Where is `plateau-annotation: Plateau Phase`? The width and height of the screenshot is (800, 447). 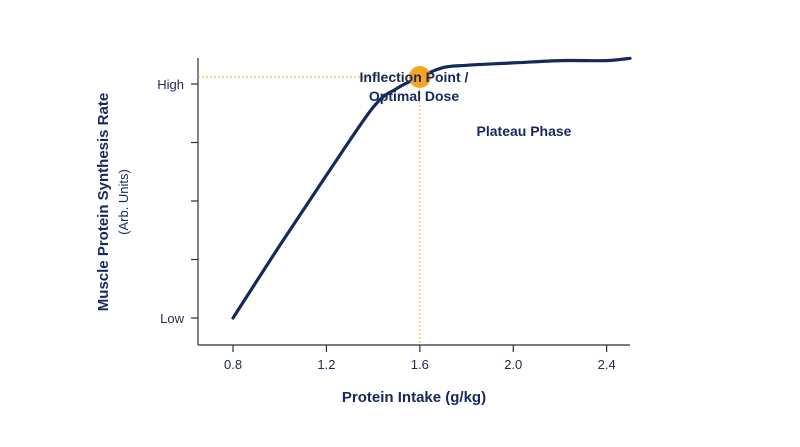
plateau-annotation: Plateau Phase is located at coordinates (524, 131).